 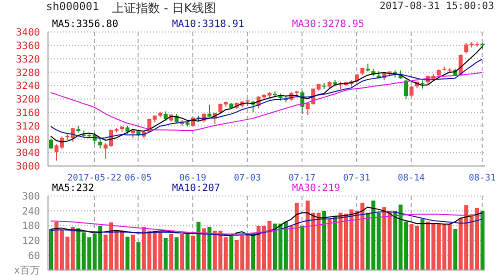 What do you see at coordinates (28, 113) in the screenshot?
I see `y-tick-label: 3160` at bounding box center [28, 113].